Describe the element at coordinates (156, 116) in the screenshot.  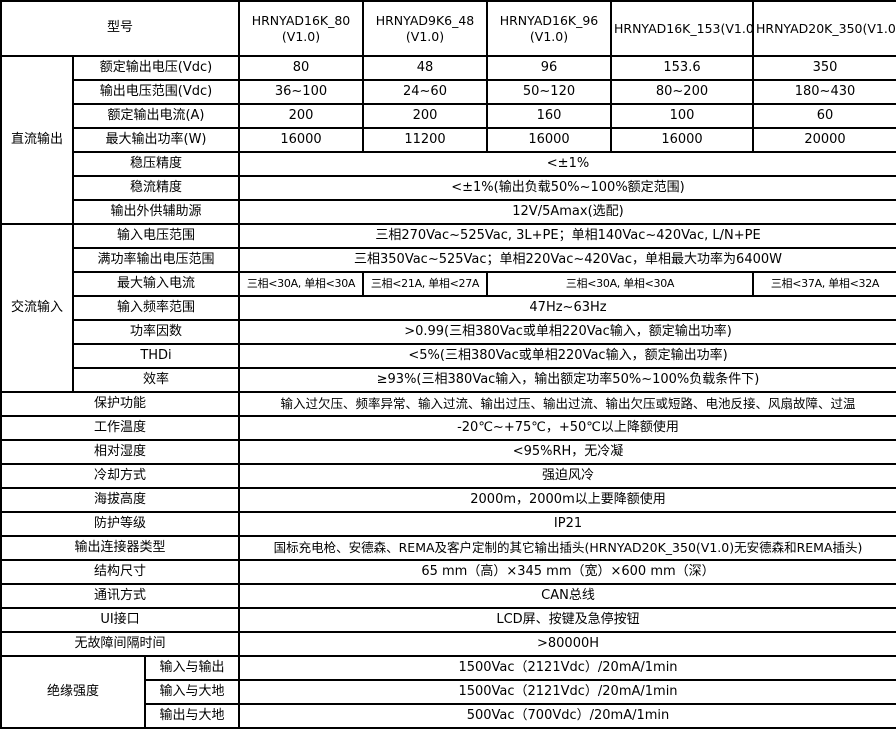
I see `spec-label-cell: 额定输出电流(A)` at that location.